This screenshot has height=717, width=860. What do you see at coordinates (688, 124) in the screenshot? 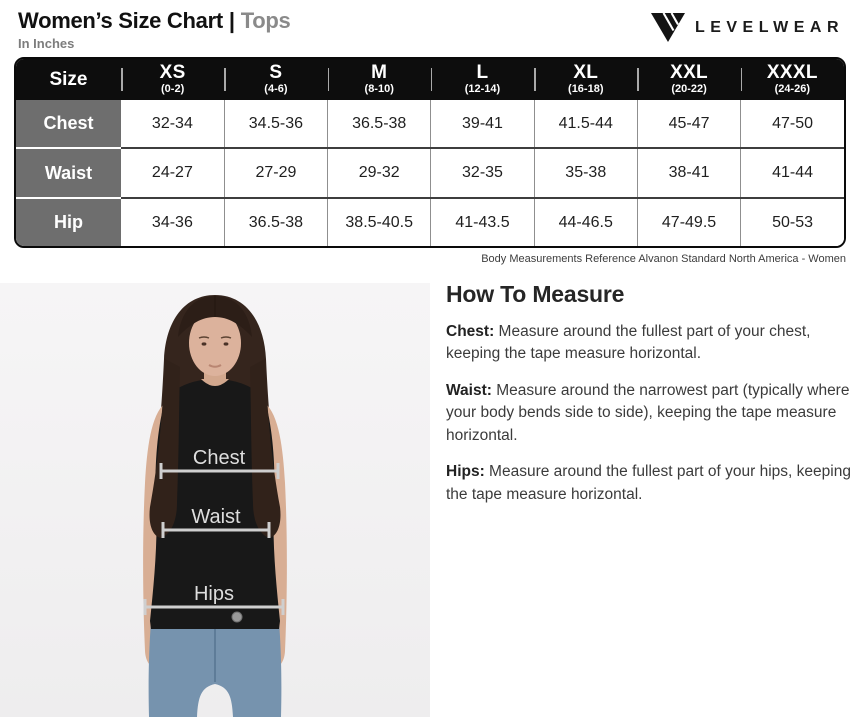
I see `measurement-cell: 45-47` at bounding box center [688, 124].